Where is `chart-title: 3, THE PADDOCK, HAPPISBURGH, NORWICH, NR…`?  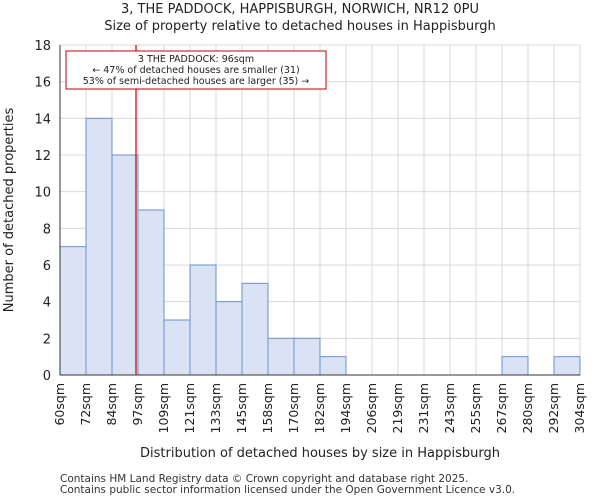 chart-title: 3, THE PADDOCK, HAPPISBURGH, NORWICH, NR… is located at coordinates (300, 9).